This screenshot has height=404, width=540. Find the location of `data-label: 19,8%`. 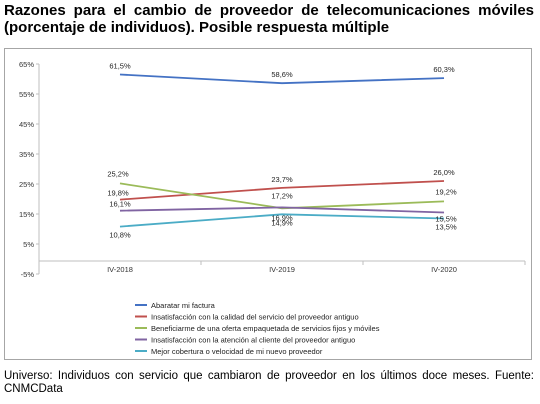

data-label: 19,8% is located at coordinates (118, 193).